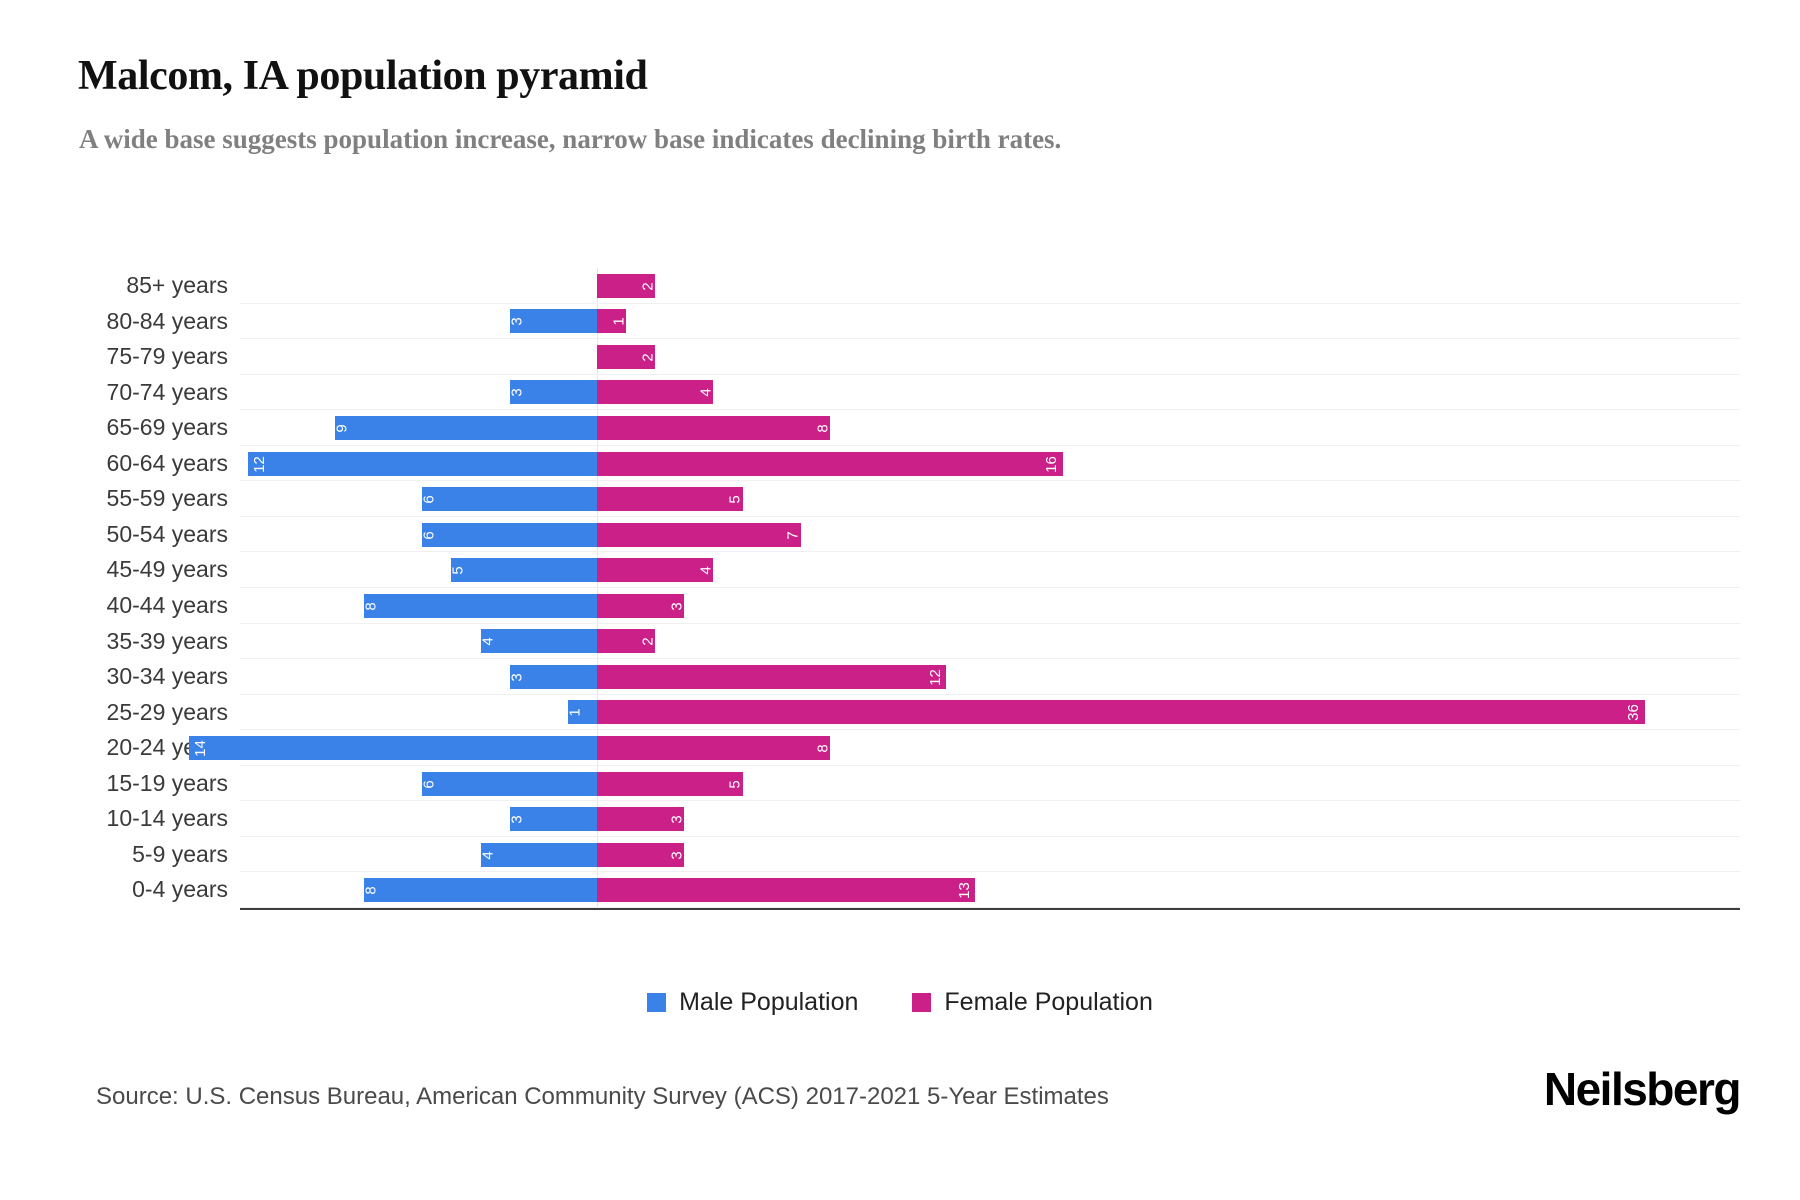 The height and width of the screenshot is (1200, 1800). What do you see at coordinates (923, 428) in the screenshot?
I see `chart-row: 65-69 years 9 8` at bounding box center [923, 428].